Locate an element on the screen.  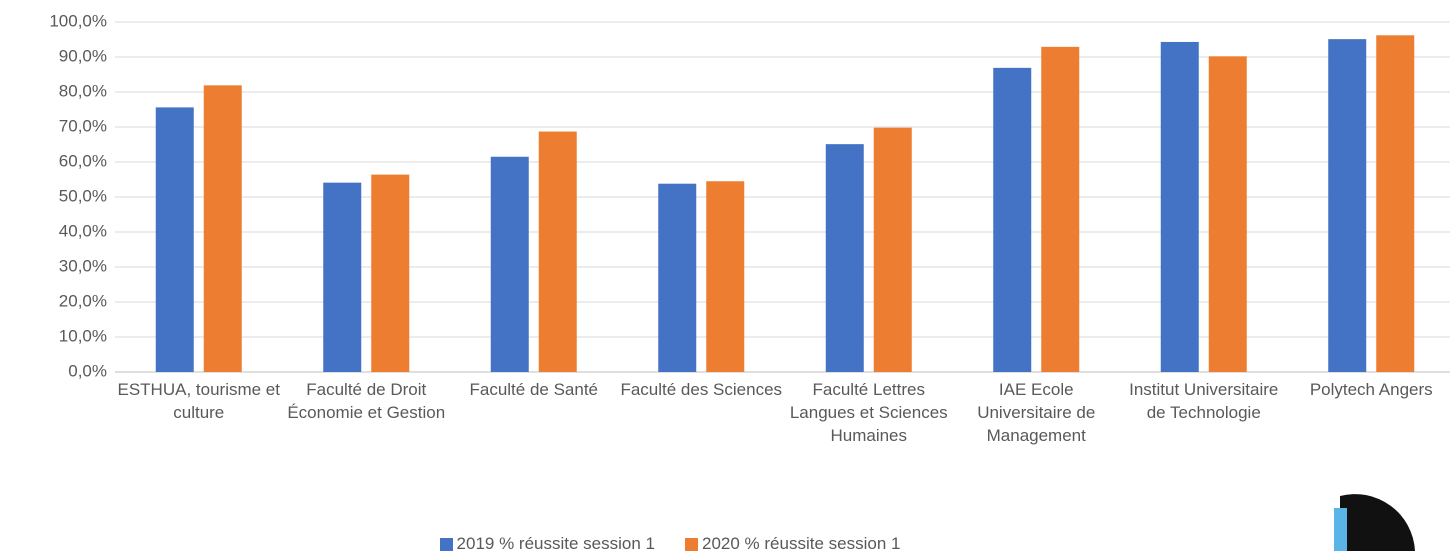
logo is located at coordinates (1374, 522).